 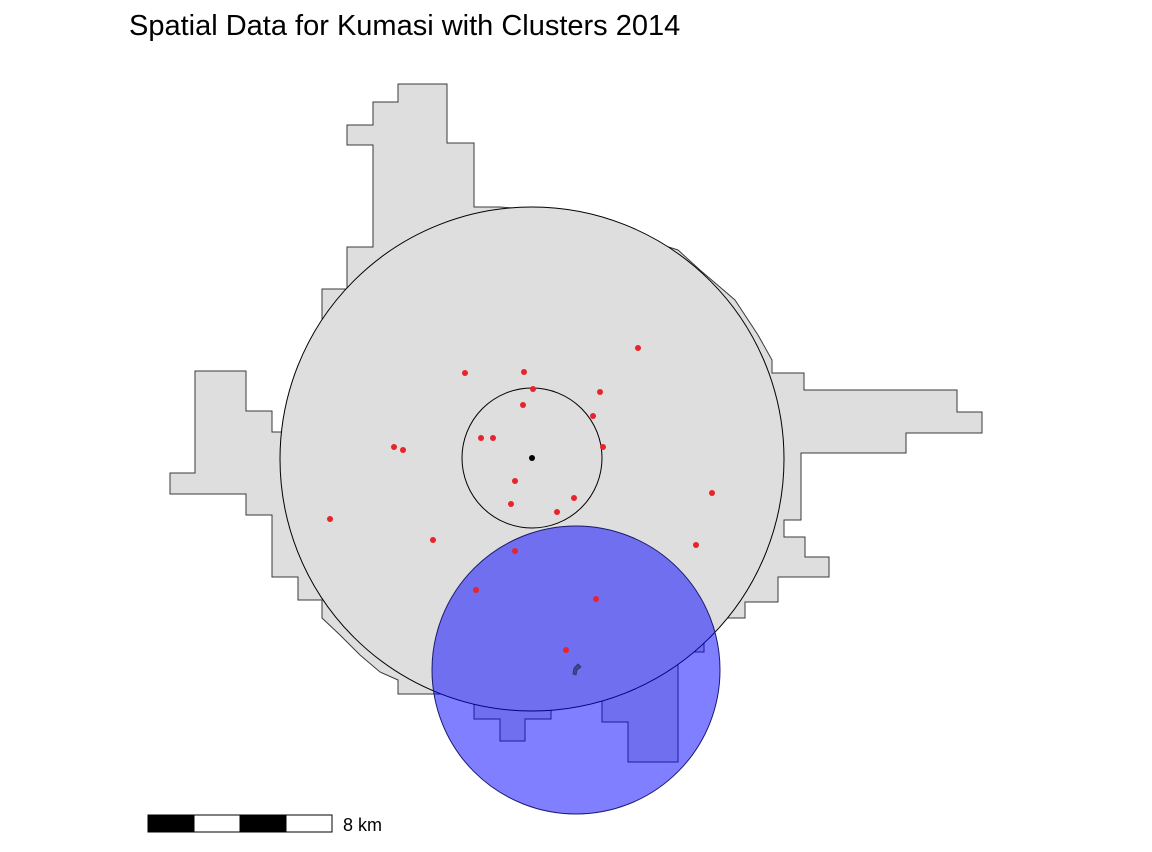 What do you see at coordinates (532, 458) in the screenshot?
I see `center-point` at bounding box center [532, 458].